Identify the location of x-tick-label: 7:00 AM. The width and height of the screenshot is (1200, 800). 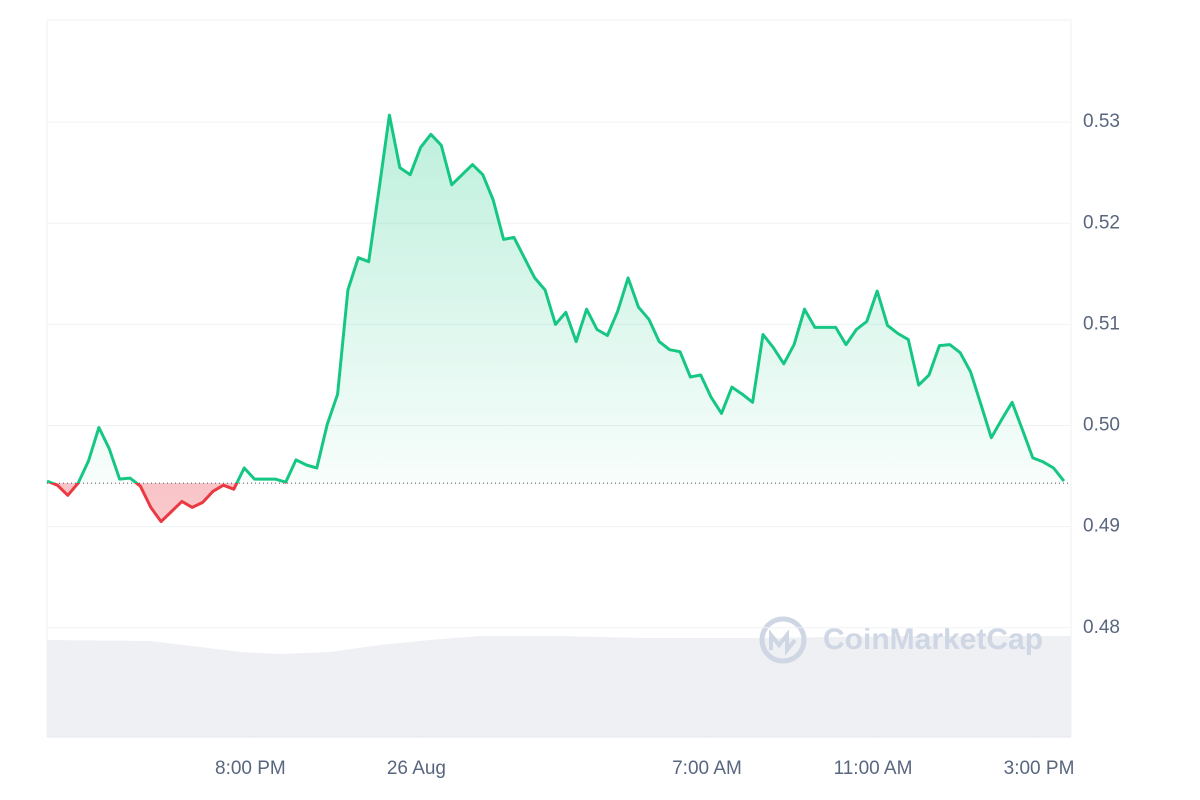
(707, 768).